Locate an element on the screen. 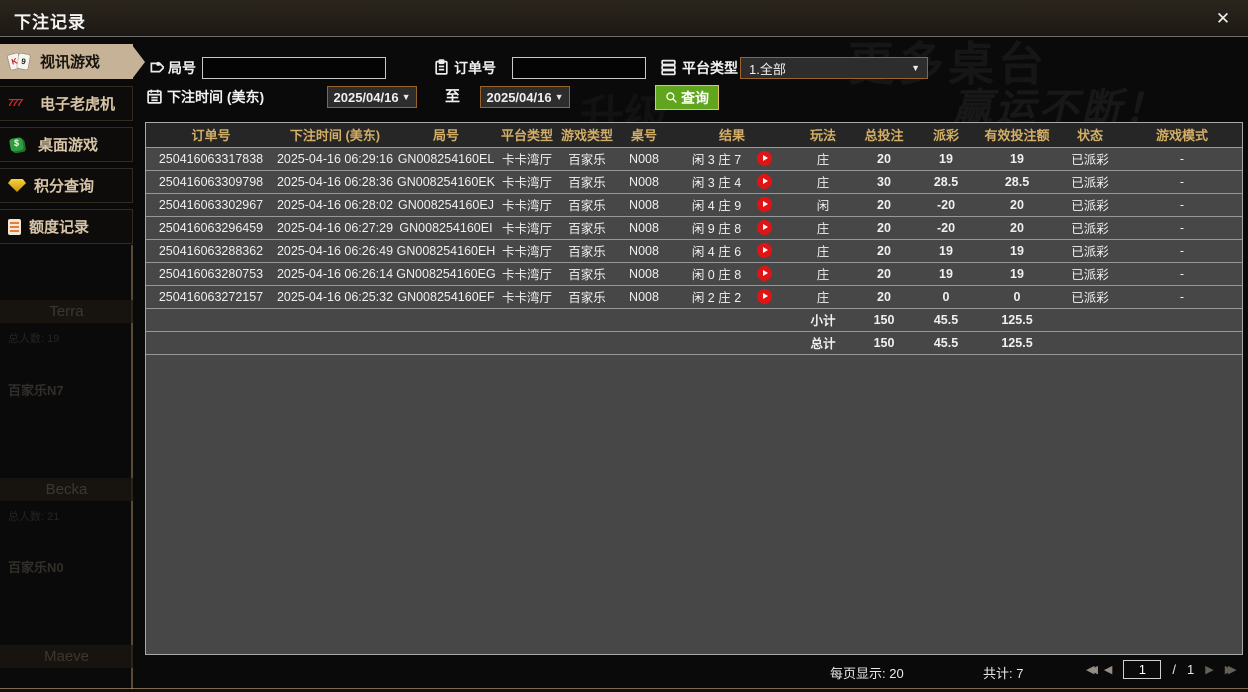 The width and height of the screenshot is (1248, 692). sidebar-item-label: 电子老虎机 is located at coordinates (78, 104).